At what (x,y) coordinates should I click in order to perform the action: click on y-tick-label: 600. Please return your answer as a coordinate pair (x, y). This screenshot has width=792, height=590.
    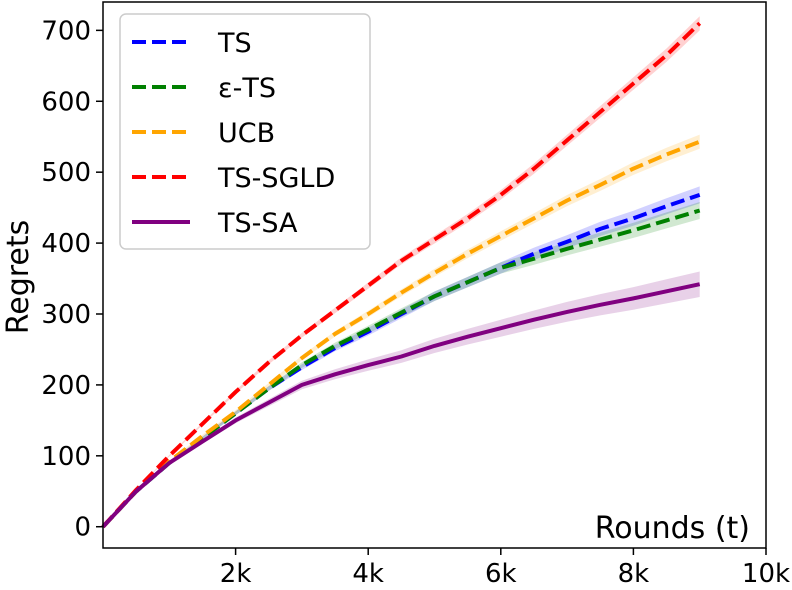
    Looking at the image, I should click on (66, 102).